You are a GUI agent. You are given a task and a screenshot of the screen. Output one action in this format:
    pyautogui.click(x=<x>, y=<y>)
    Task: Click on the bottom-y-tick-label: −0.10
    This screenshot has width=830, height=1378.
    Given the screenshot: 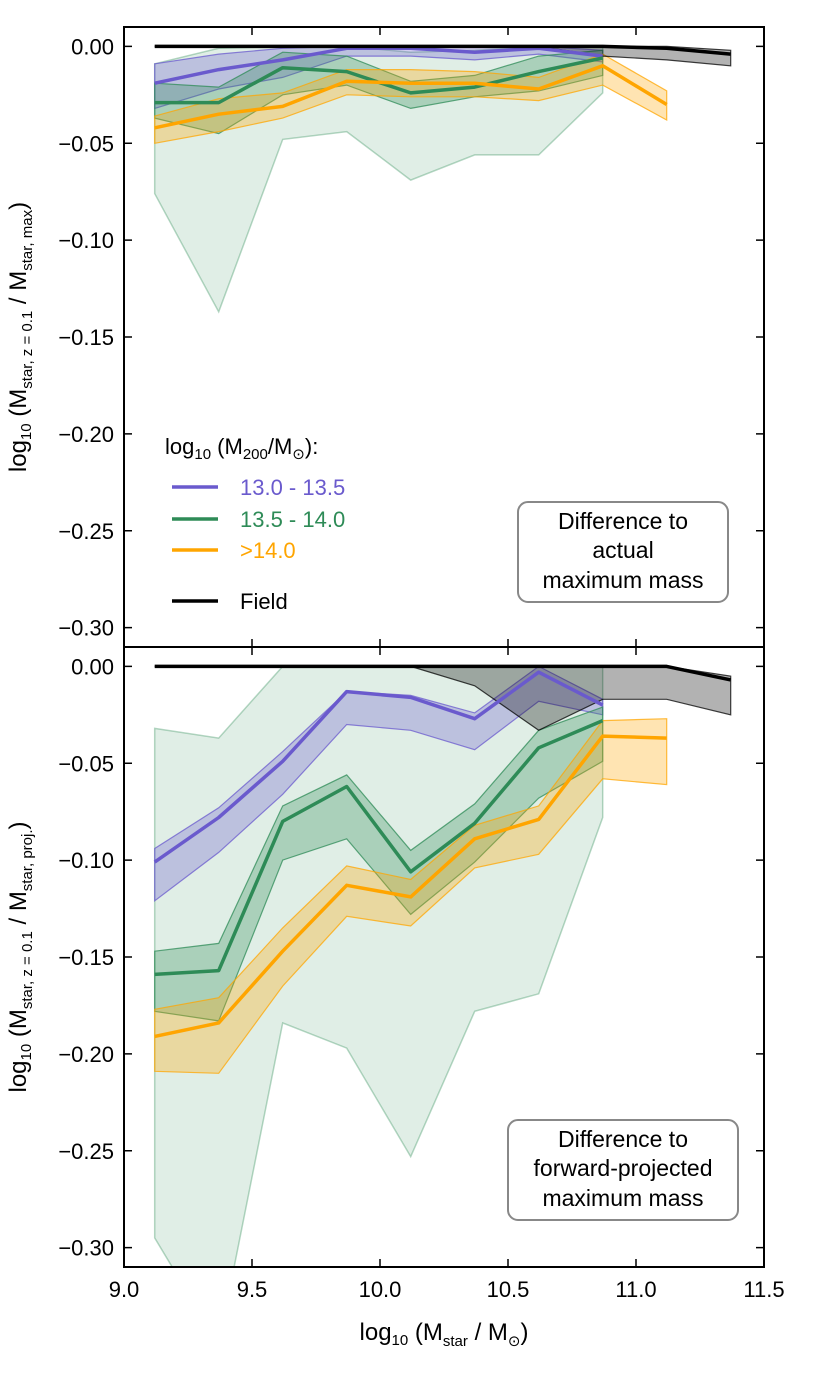 What is the action you would take?
    pyautogui.click(x=86, y=860)
    